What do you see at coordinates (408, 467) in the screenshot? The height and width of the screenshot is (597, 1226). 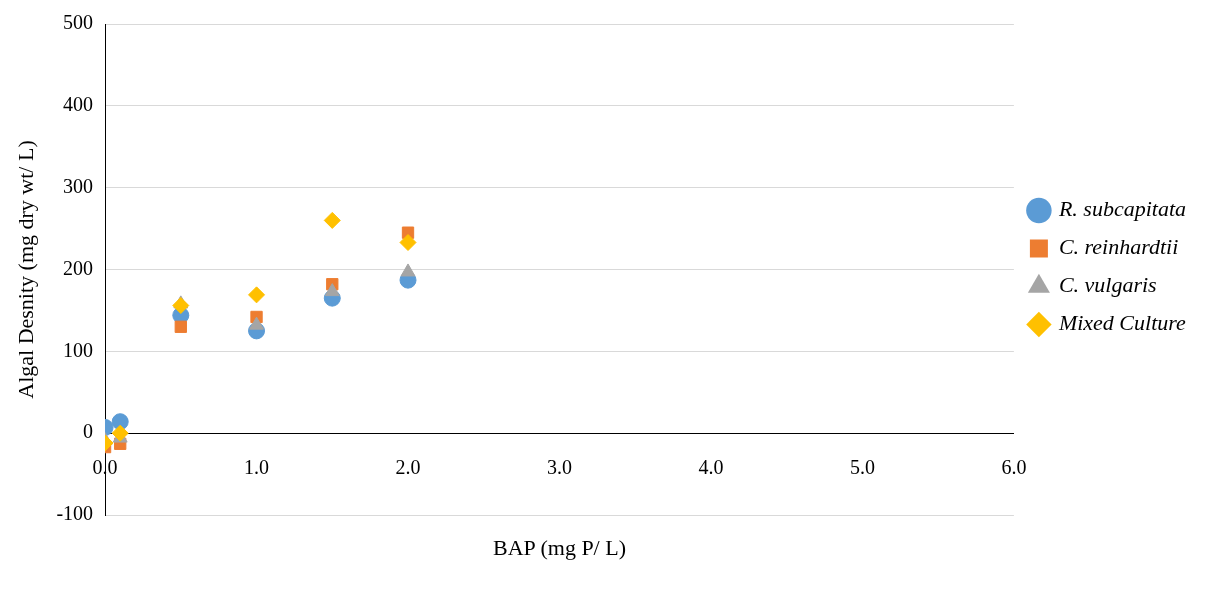 I see `x-tick-label: 2.0` at bounding box center [408, 467].